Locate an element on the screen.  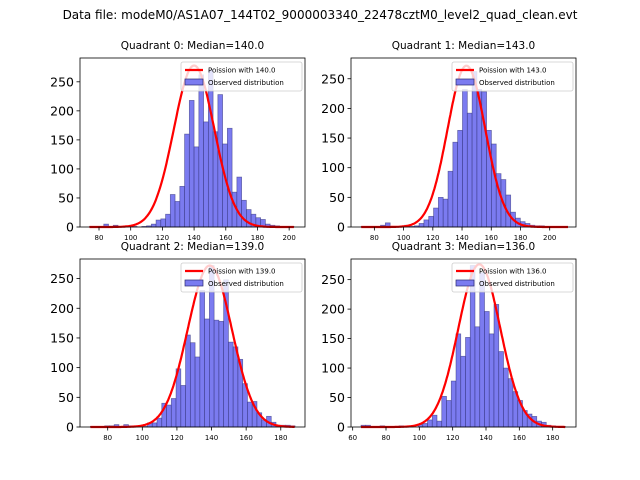
x-tick-label: 100 is located at coordinates (403, 238).